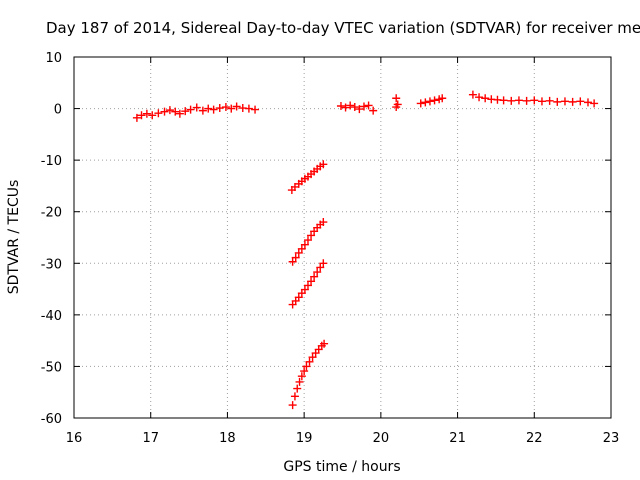  What do you see at coordinates (51, 161) in the screenshot?
I see `y-tick-label: -10` at bounding box center [51, 161].